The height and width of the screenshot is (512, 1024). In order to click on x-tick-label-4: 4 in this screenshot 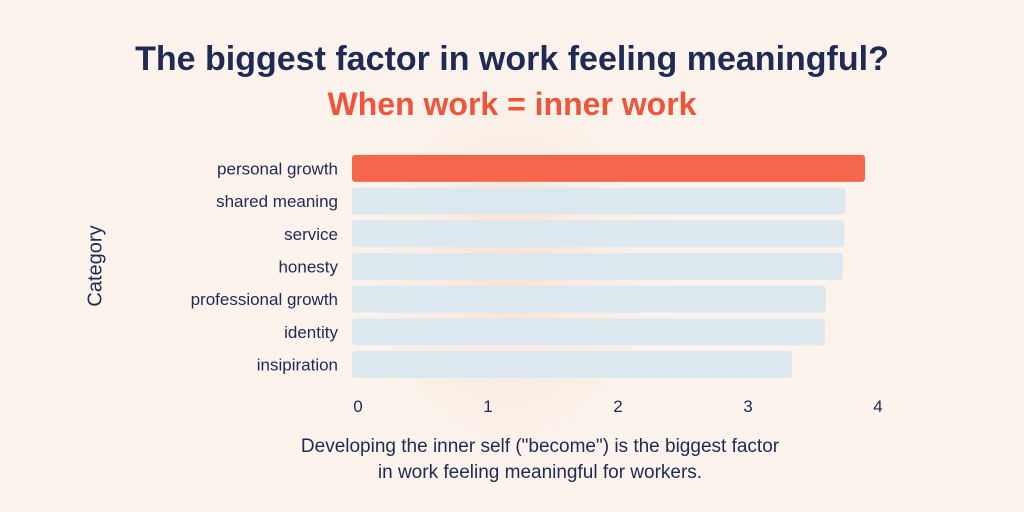, I will do `click(877, 406)`.